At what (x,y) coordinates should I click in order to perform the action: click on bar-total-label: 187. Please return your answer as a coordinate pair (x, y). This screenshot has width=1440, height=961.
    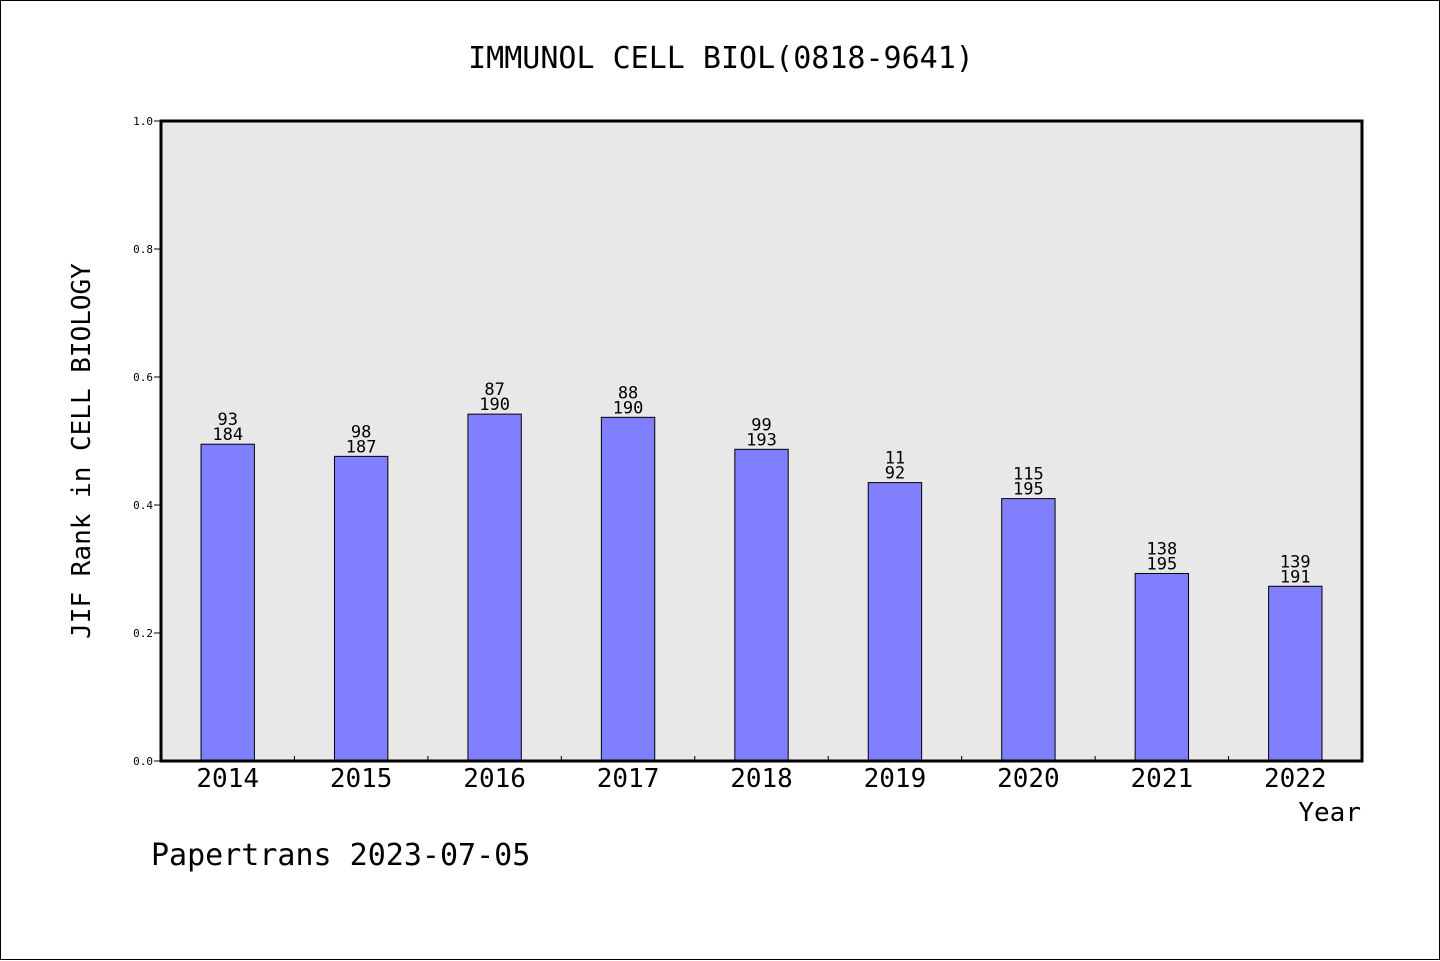
    Looking at the image, I should click on (361, 447).